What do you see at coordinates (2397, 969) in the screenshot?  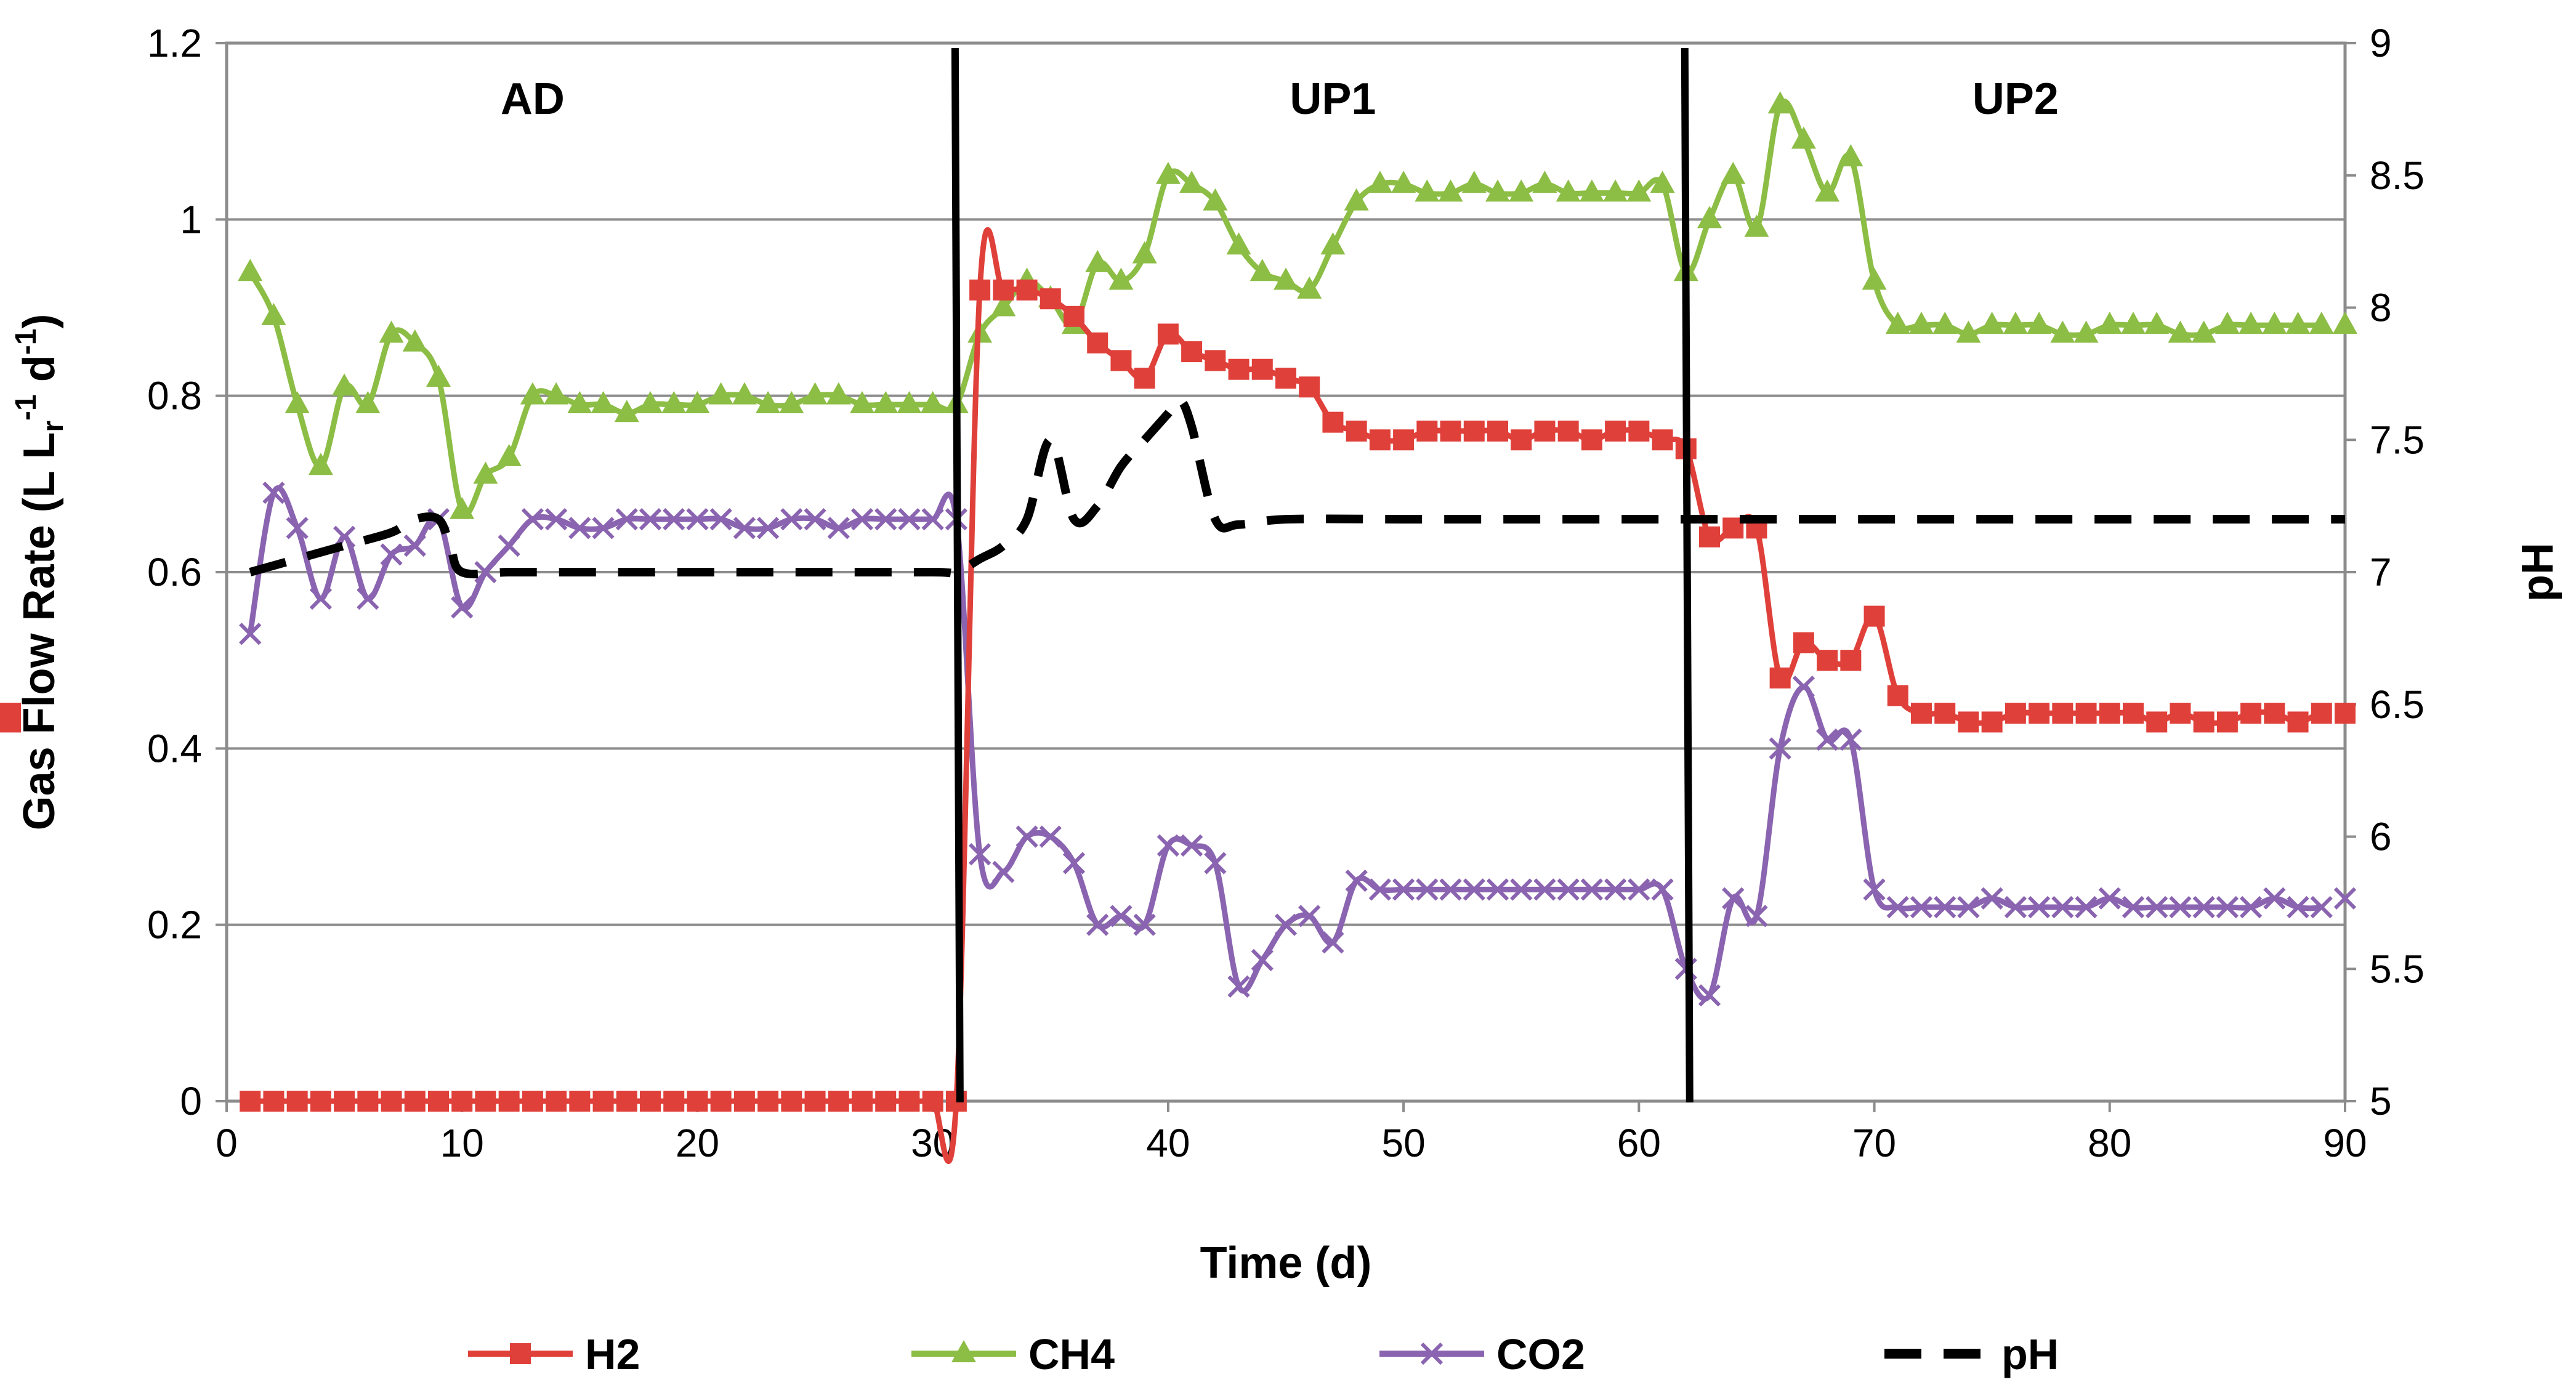 I see `y2-tick-label: 5.5` at bounding box center [2397, 969].